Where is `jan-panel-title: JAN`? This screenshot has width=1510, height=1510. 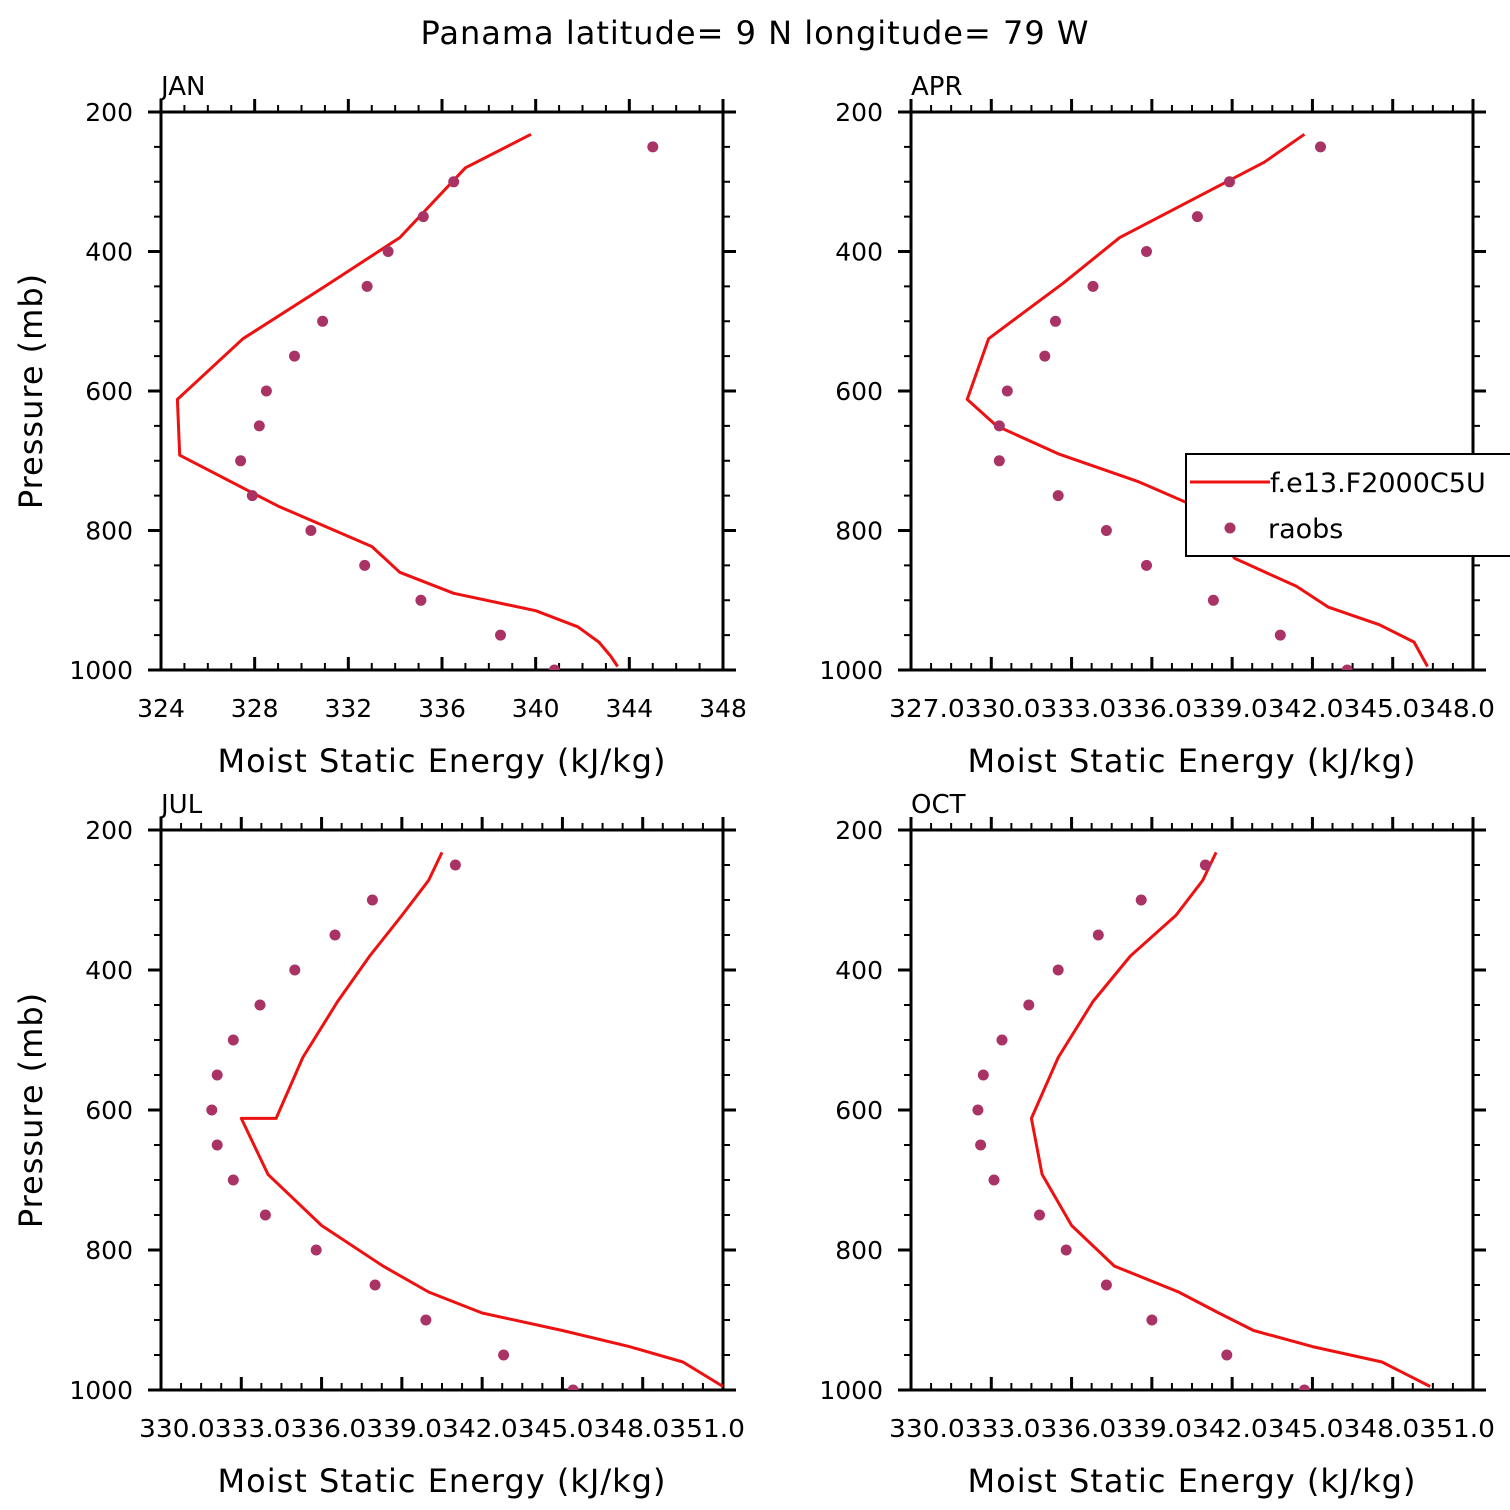 jan-panel-title: JAN is located at coordinates (182, 87).